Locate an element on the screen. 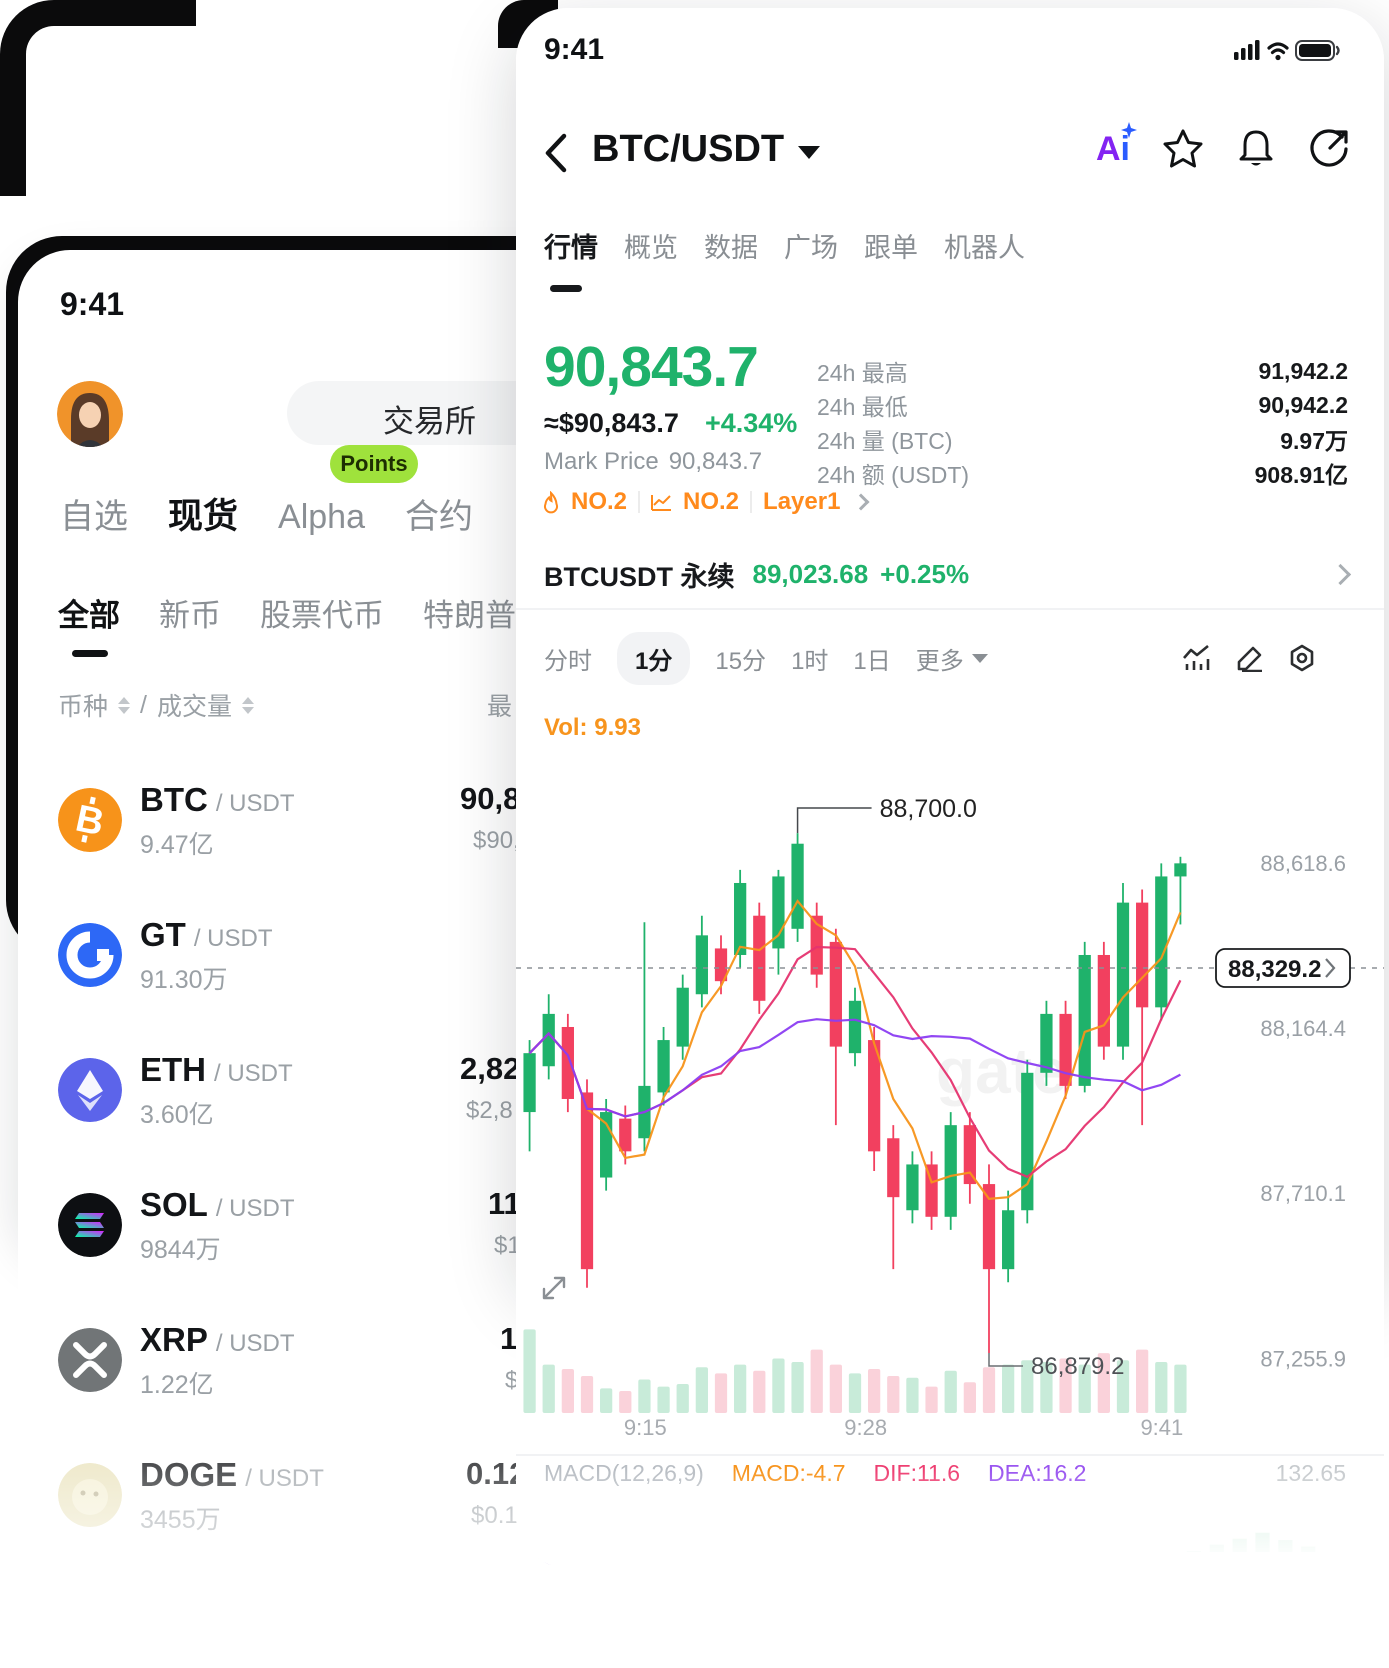 This screenshot has height=1668, width=1389. table-header: 币种 / 成交量 is located at coordinates (156, 705).